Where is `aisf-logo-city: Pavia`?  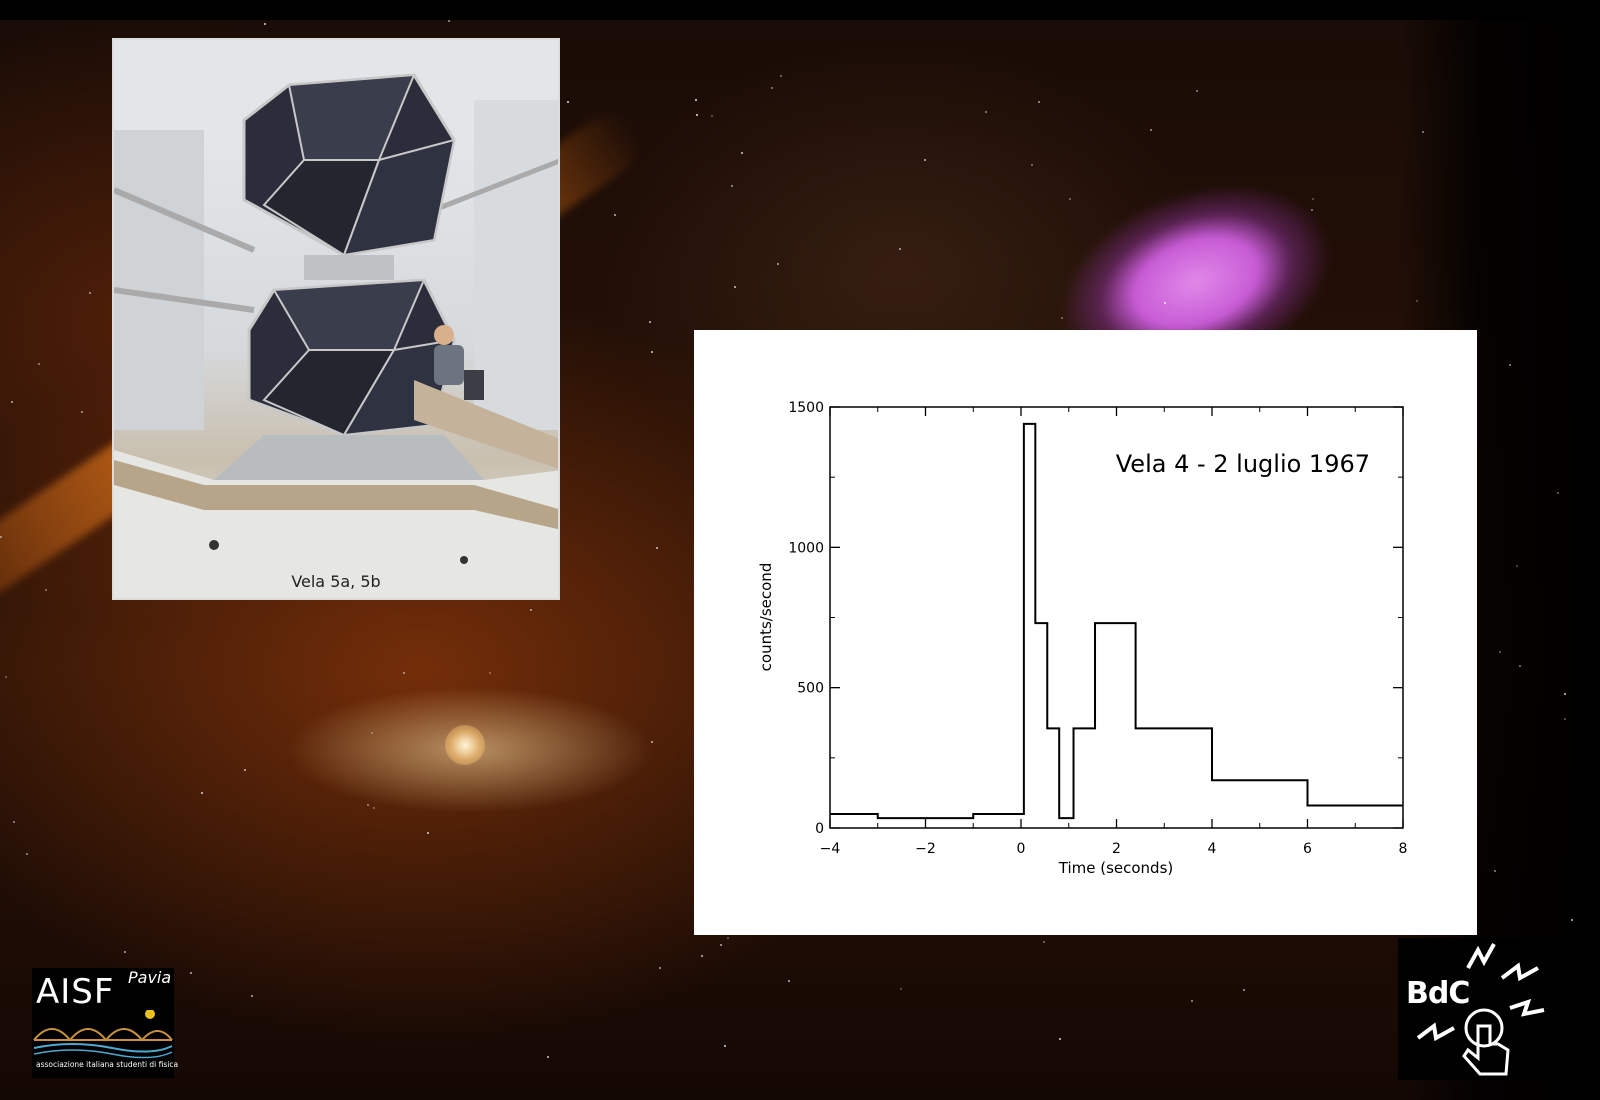 aisf-logo-city: Pavia is located at coordinates (150, 977).